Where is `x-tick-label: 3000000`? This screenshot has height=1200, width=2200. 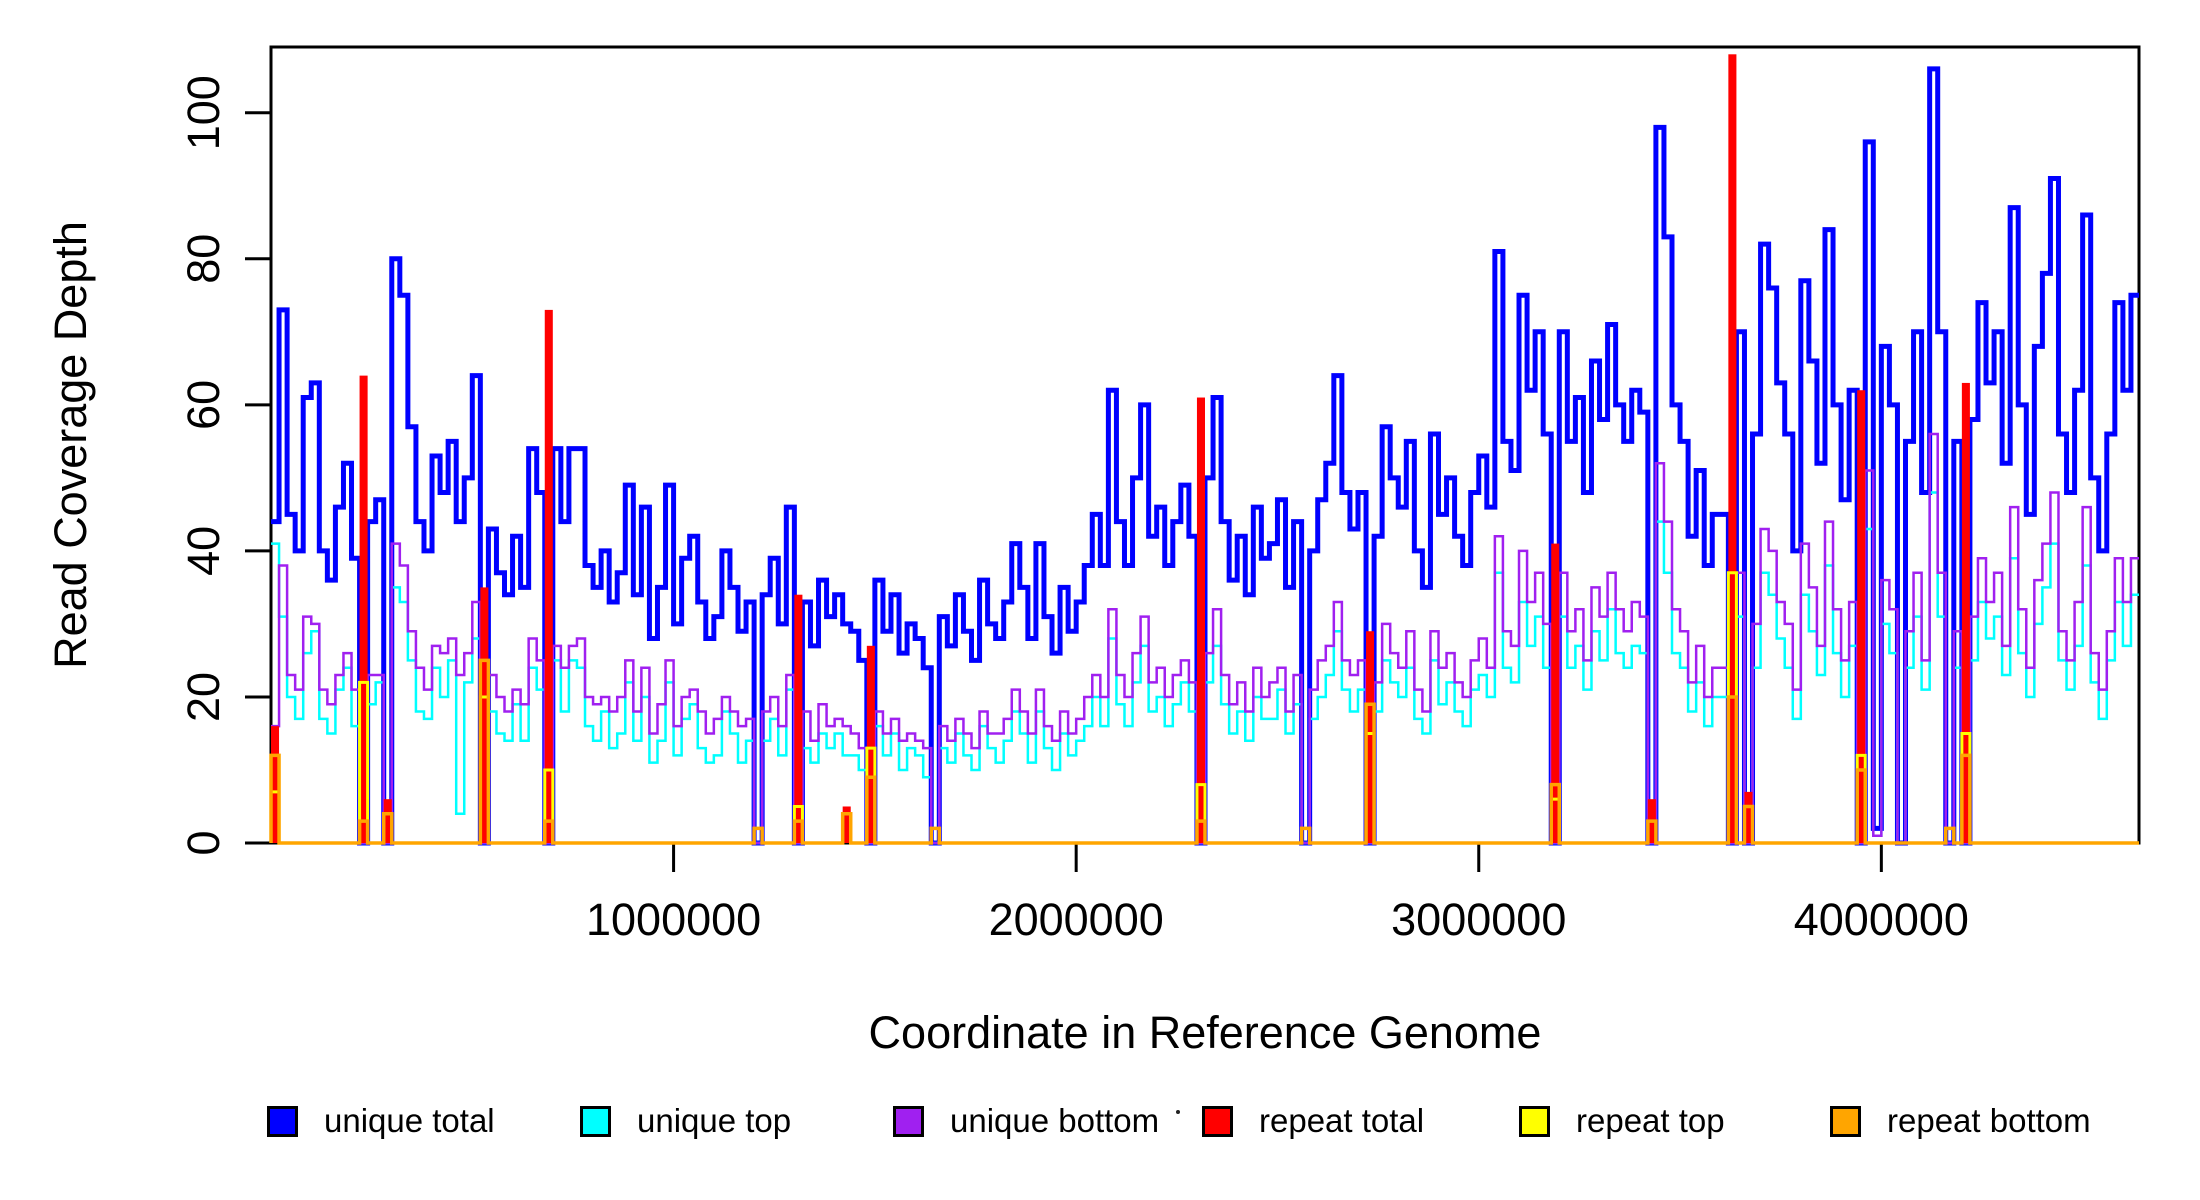
x-tick-label: 3000000 is located at coordinates (1478, 919).